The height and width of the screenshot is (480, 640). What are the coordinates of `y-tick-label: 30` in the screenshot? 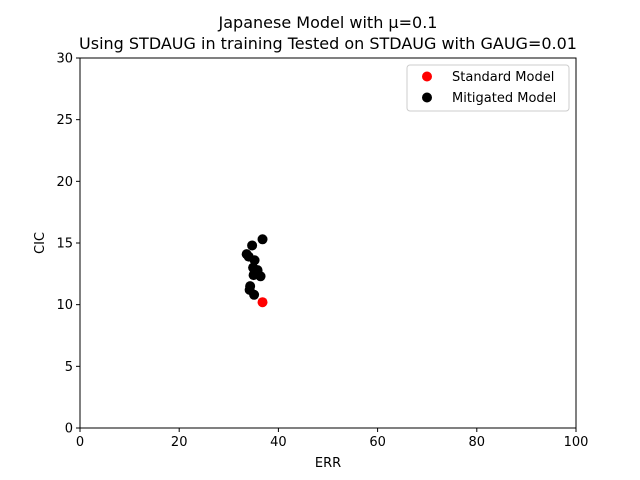 It's located at (64, 59).